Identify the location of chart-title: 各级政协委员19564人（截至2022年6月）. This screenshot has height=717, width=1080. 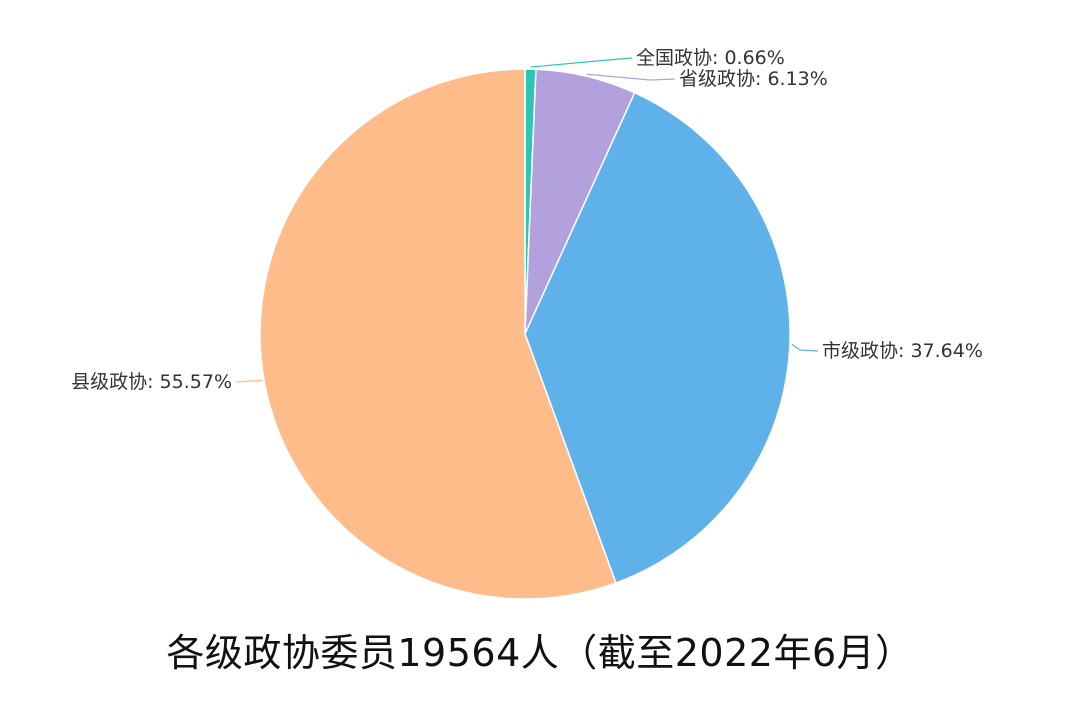
(540, 653).